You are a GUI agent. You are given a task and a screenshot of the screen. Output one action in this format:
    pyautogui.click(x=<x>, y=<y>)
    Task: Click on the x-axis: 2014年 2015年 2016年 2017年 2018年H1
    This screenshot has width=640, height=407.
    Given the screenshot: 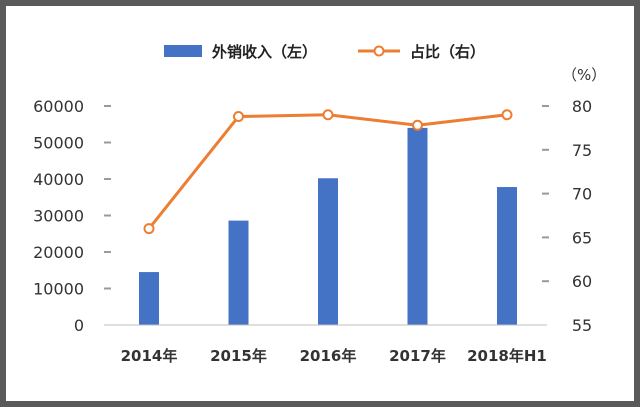 What is the action you would take?
    pyautogui.click(x=325, y=344)
    